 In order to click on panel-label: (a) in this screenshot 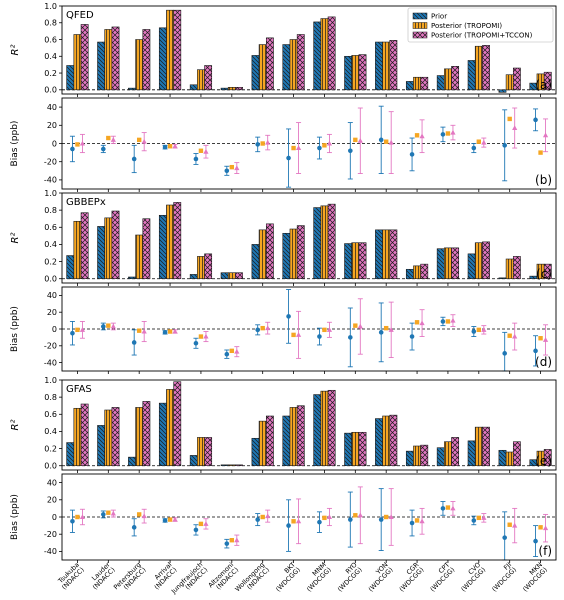, I will do `click(543, 85)`.